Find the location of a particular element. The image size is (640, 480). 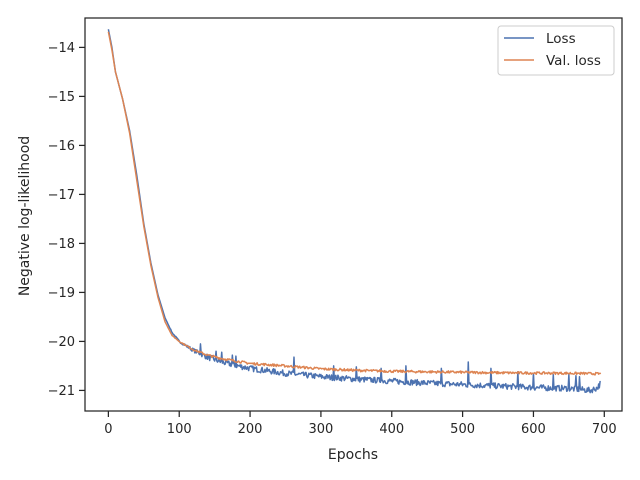

y-tick-label: −15 is located at coordinates (61, 97).